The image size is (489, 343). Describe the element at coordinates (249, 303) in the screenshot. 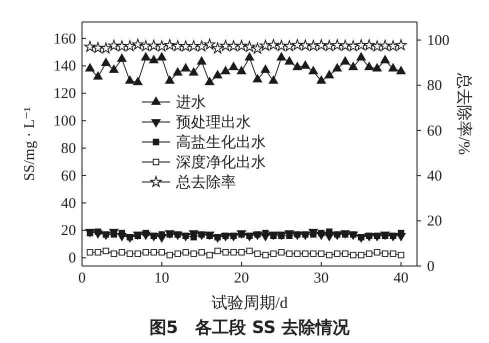

I see `x-axis-title: 试验周期/d` at that location.